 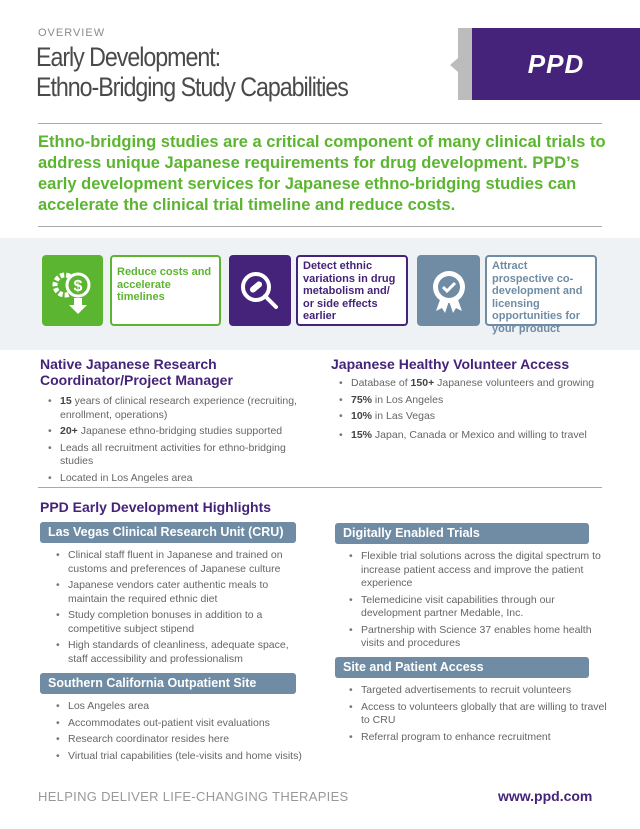 What do you see at coordinates (165, 290) in the screenshot?
I see `benefit-text-1: Reduce costs and accelerate timelines` at bounding box center [165, 290].